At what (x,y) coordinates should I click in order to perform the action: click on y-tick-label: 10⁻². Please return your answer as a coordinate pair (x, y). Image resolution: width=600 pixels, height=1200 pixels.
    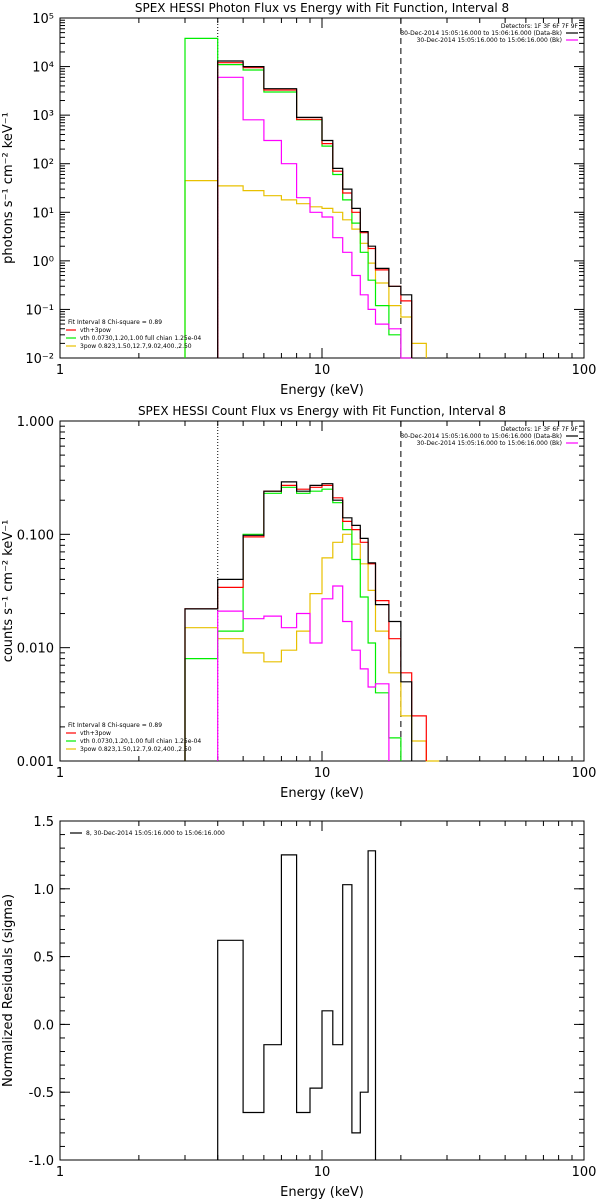
    Looking at the image, I should click on (39, 359).